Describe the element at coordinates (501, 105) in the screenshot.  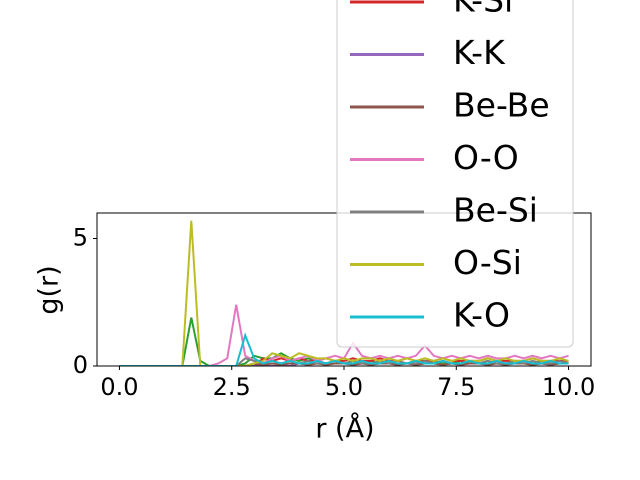
I see `legend-label: Be-Be` at that location.